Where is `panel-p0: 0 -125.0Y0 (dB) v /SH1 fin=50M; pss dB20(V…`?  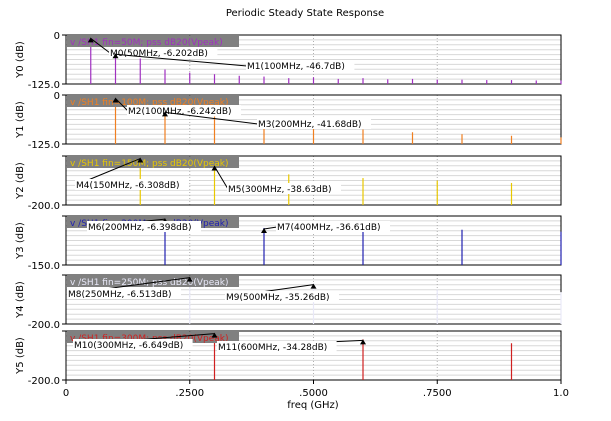 panel-p0: 0 -125.0Y0 (dB) v /SH1 fin=50M; pss dB20(V… is located at coordinates (288, 61).